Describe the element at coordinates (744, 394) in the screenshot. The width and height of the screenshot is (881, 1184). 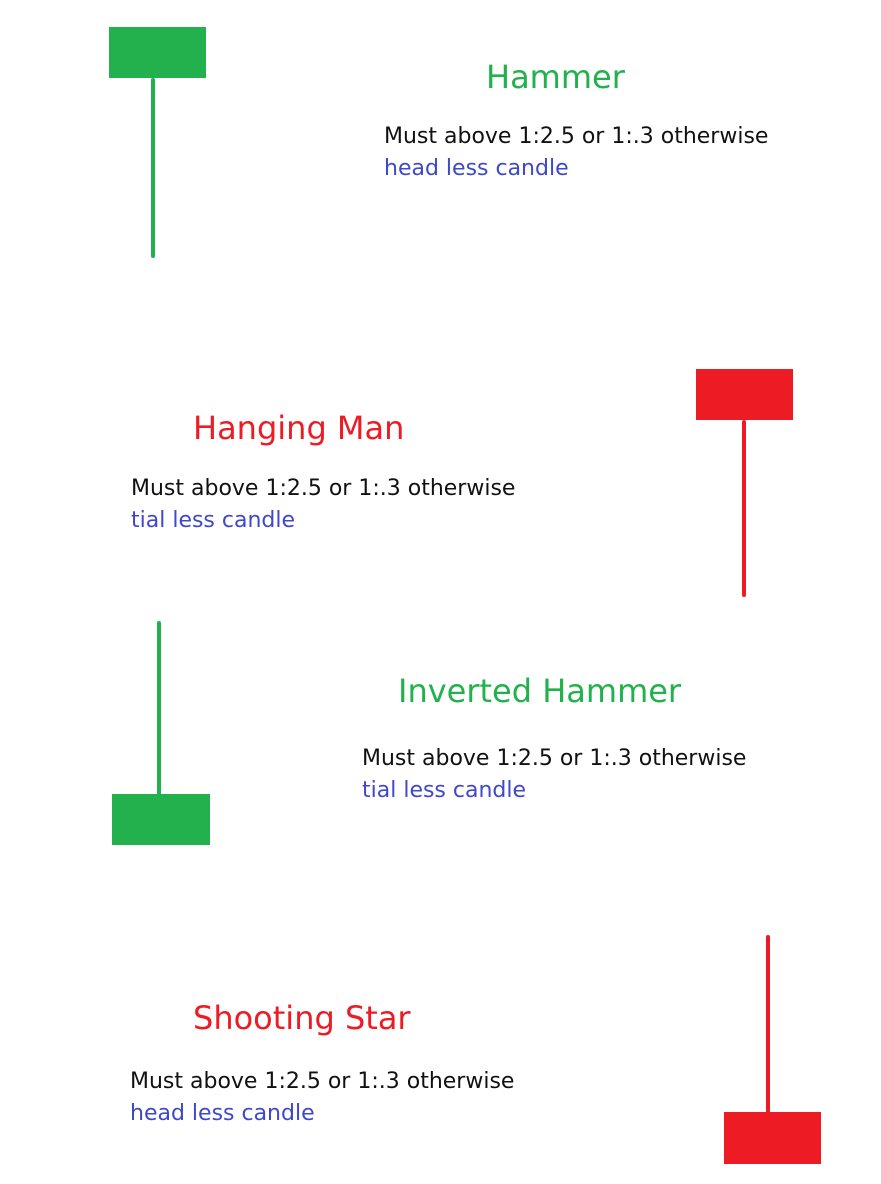
I see `hanging-man-candle-body` at that location.